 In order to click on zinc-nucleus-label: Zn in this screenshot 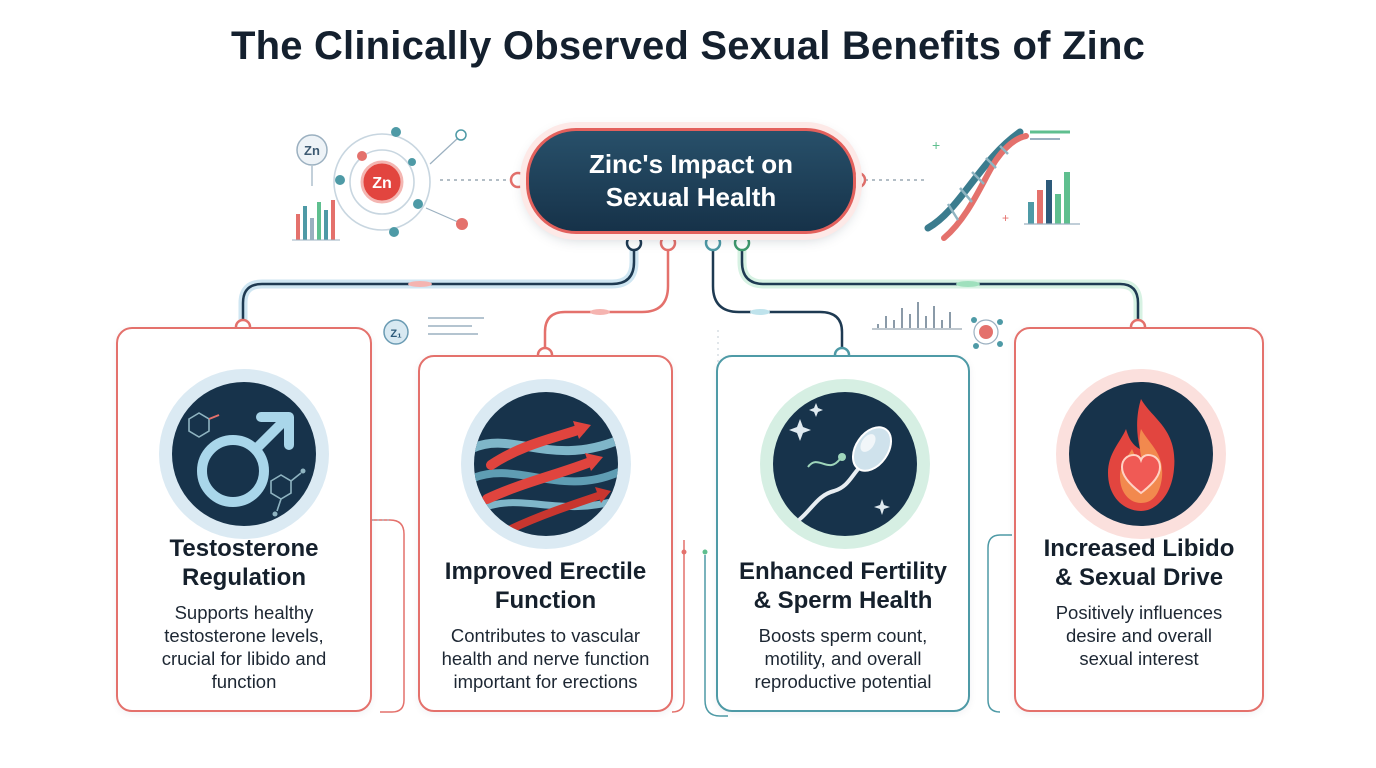, I will do `click(382, 183)`.